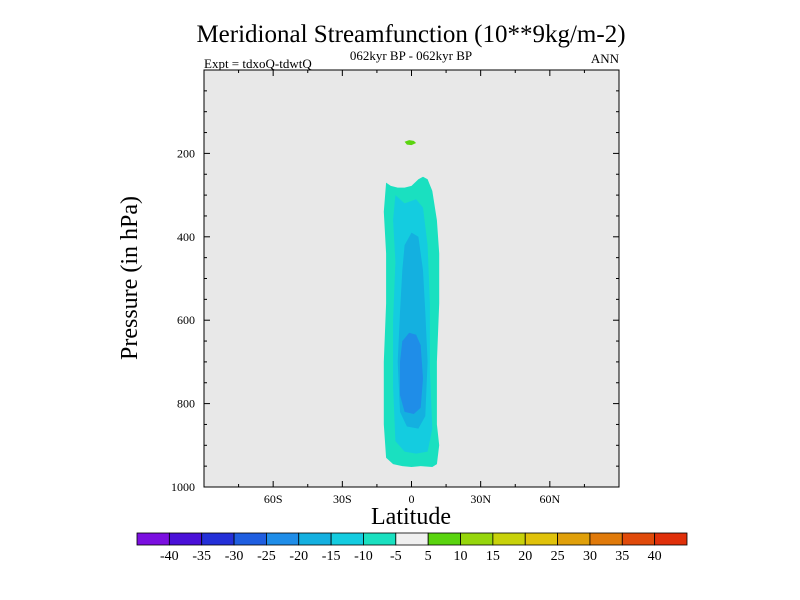 Image resolution: width=800 pixels, height=600 pixels. I want to click on colorbar-label: 35, so click(622, 556).